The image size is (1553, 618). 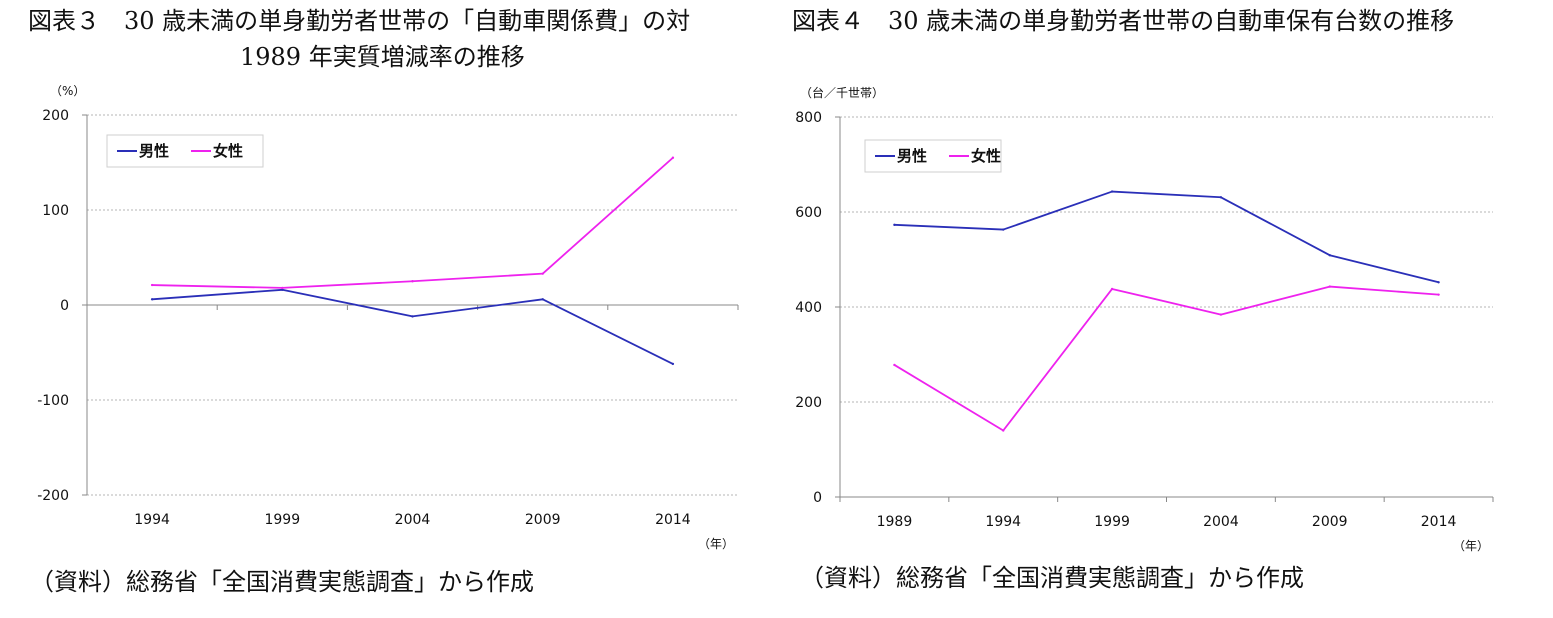 I want to click on figure-4-title-line1: 図表４ 30 歳未満の単身勤労者世帯の自動車保有台数の推移, so click(x=1123, y=21).